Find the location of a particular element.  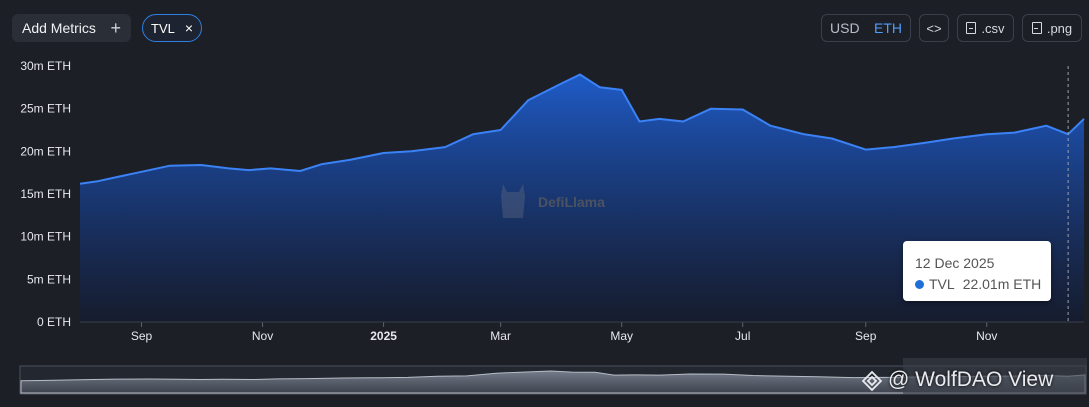

range-brush is located at coordinates (553, 376).